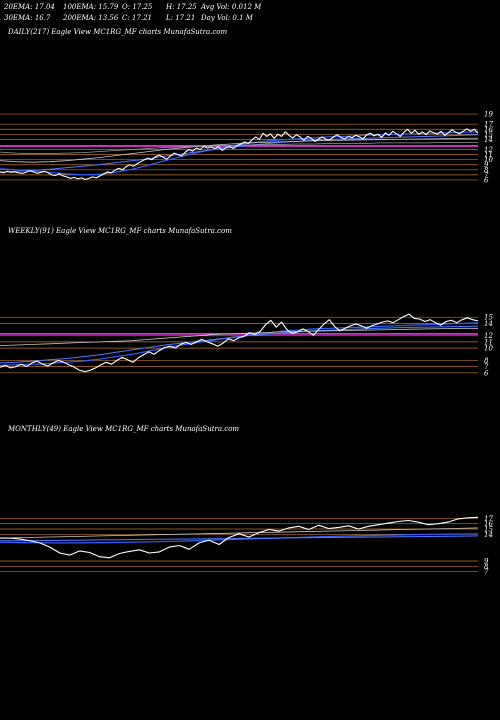 This screenshot has width=500, height=720. What do you see at coordinates (488, 135) in the screenshot?
I see `daily-y-tick-label: 15` at bounding box center [488, 135].